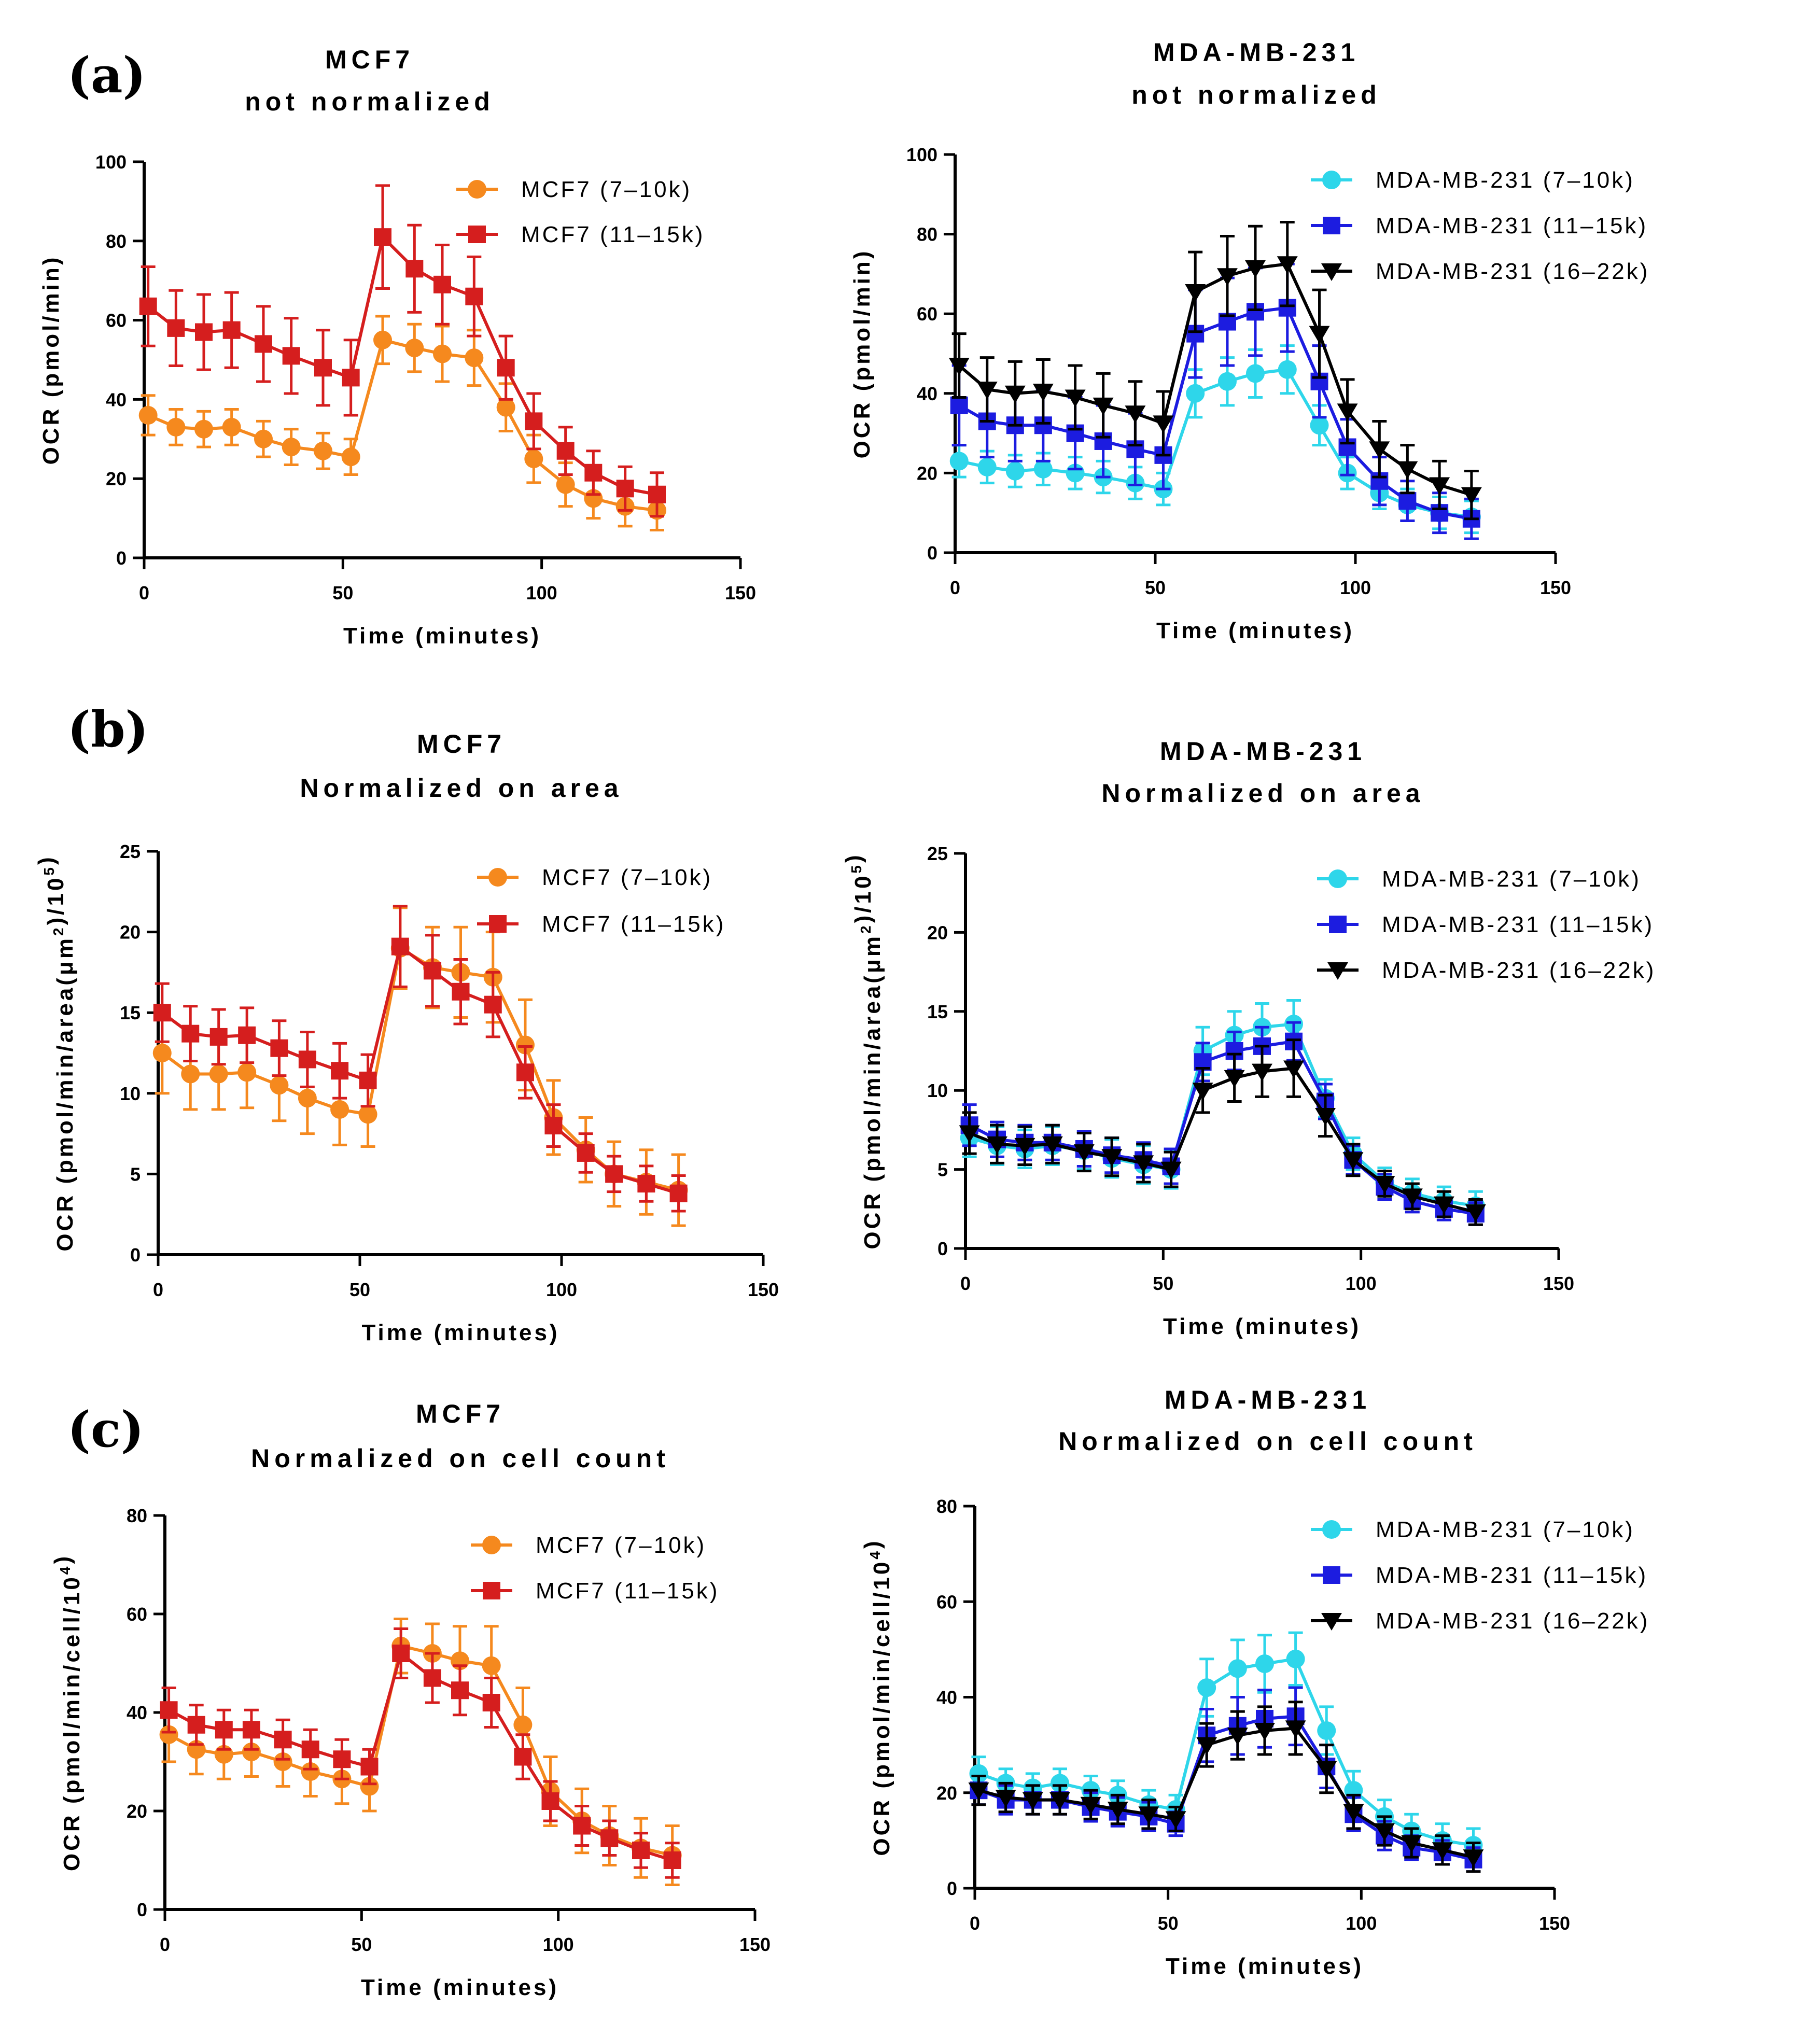 This screenshot has width=1820, height=2036. What do you see at coordinates (1268, 1399) in the screenshot?
I see `chart-c-mda-mb-231-title-line-1: MDA-MB-231` at bounding box center [1268, 1399].